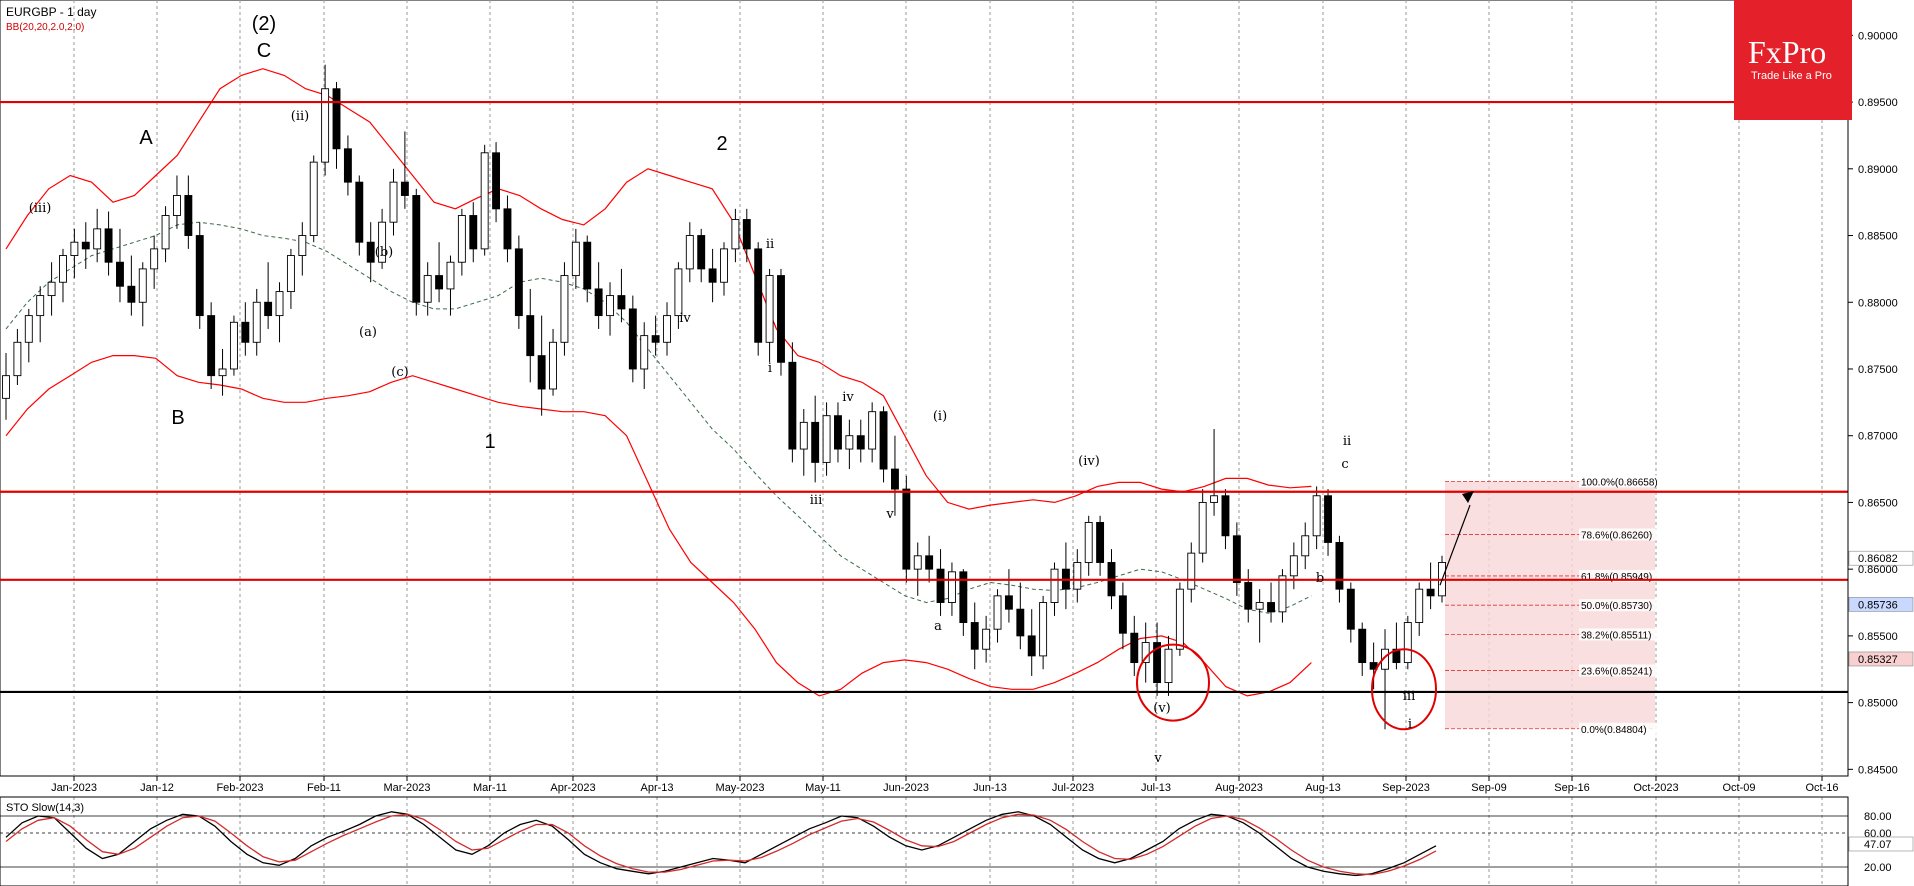 The width and height of the screenshot is (1914, 886). What do you see at coordinates (45, 808) in the screenshot?
I see `stochastic-title: STO Slow(14,3)` at bounding box center [45, 808].